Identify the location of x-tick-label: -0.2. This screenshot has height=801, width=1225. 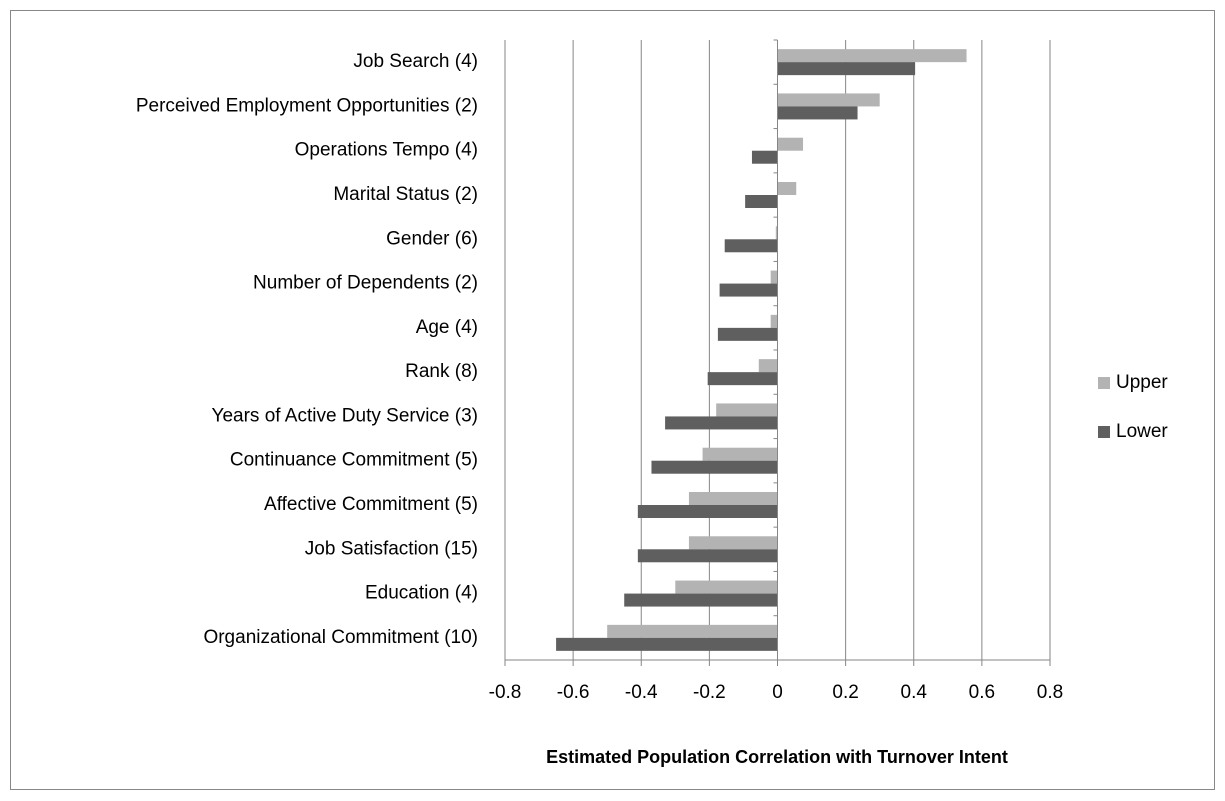
(709, 692).